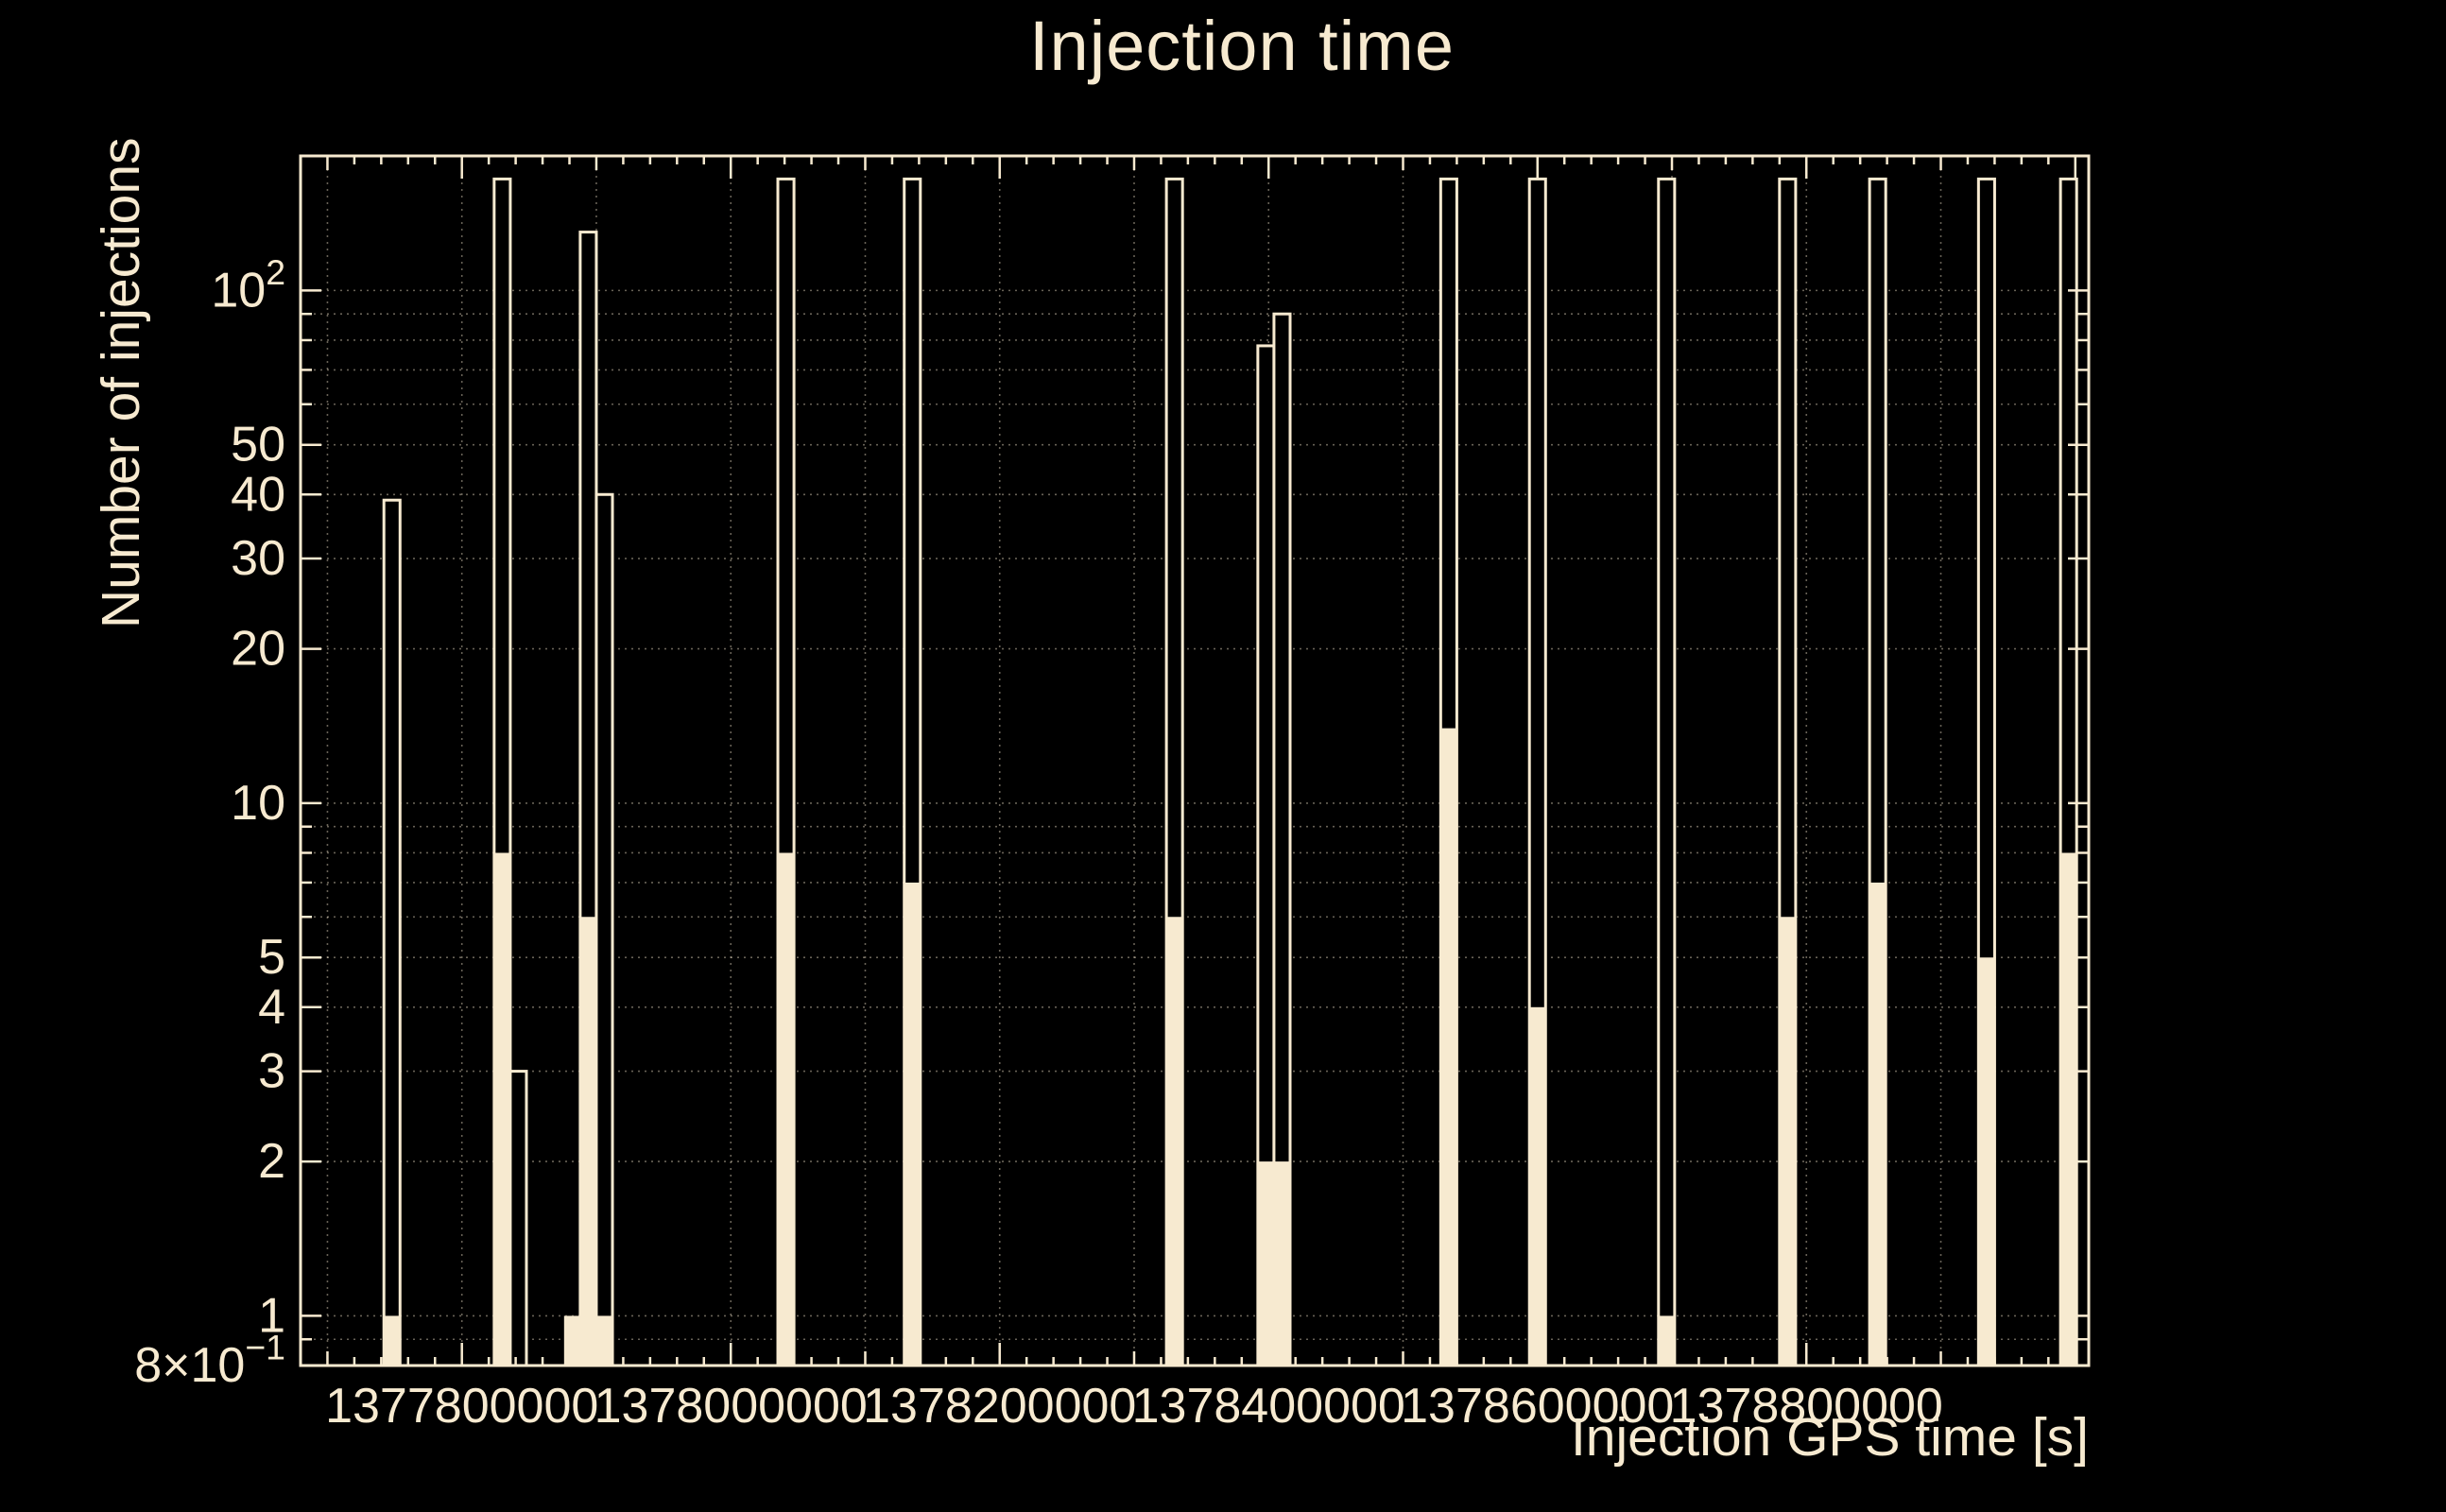  I want to click on svg-text: 1, so click(271, 1315).